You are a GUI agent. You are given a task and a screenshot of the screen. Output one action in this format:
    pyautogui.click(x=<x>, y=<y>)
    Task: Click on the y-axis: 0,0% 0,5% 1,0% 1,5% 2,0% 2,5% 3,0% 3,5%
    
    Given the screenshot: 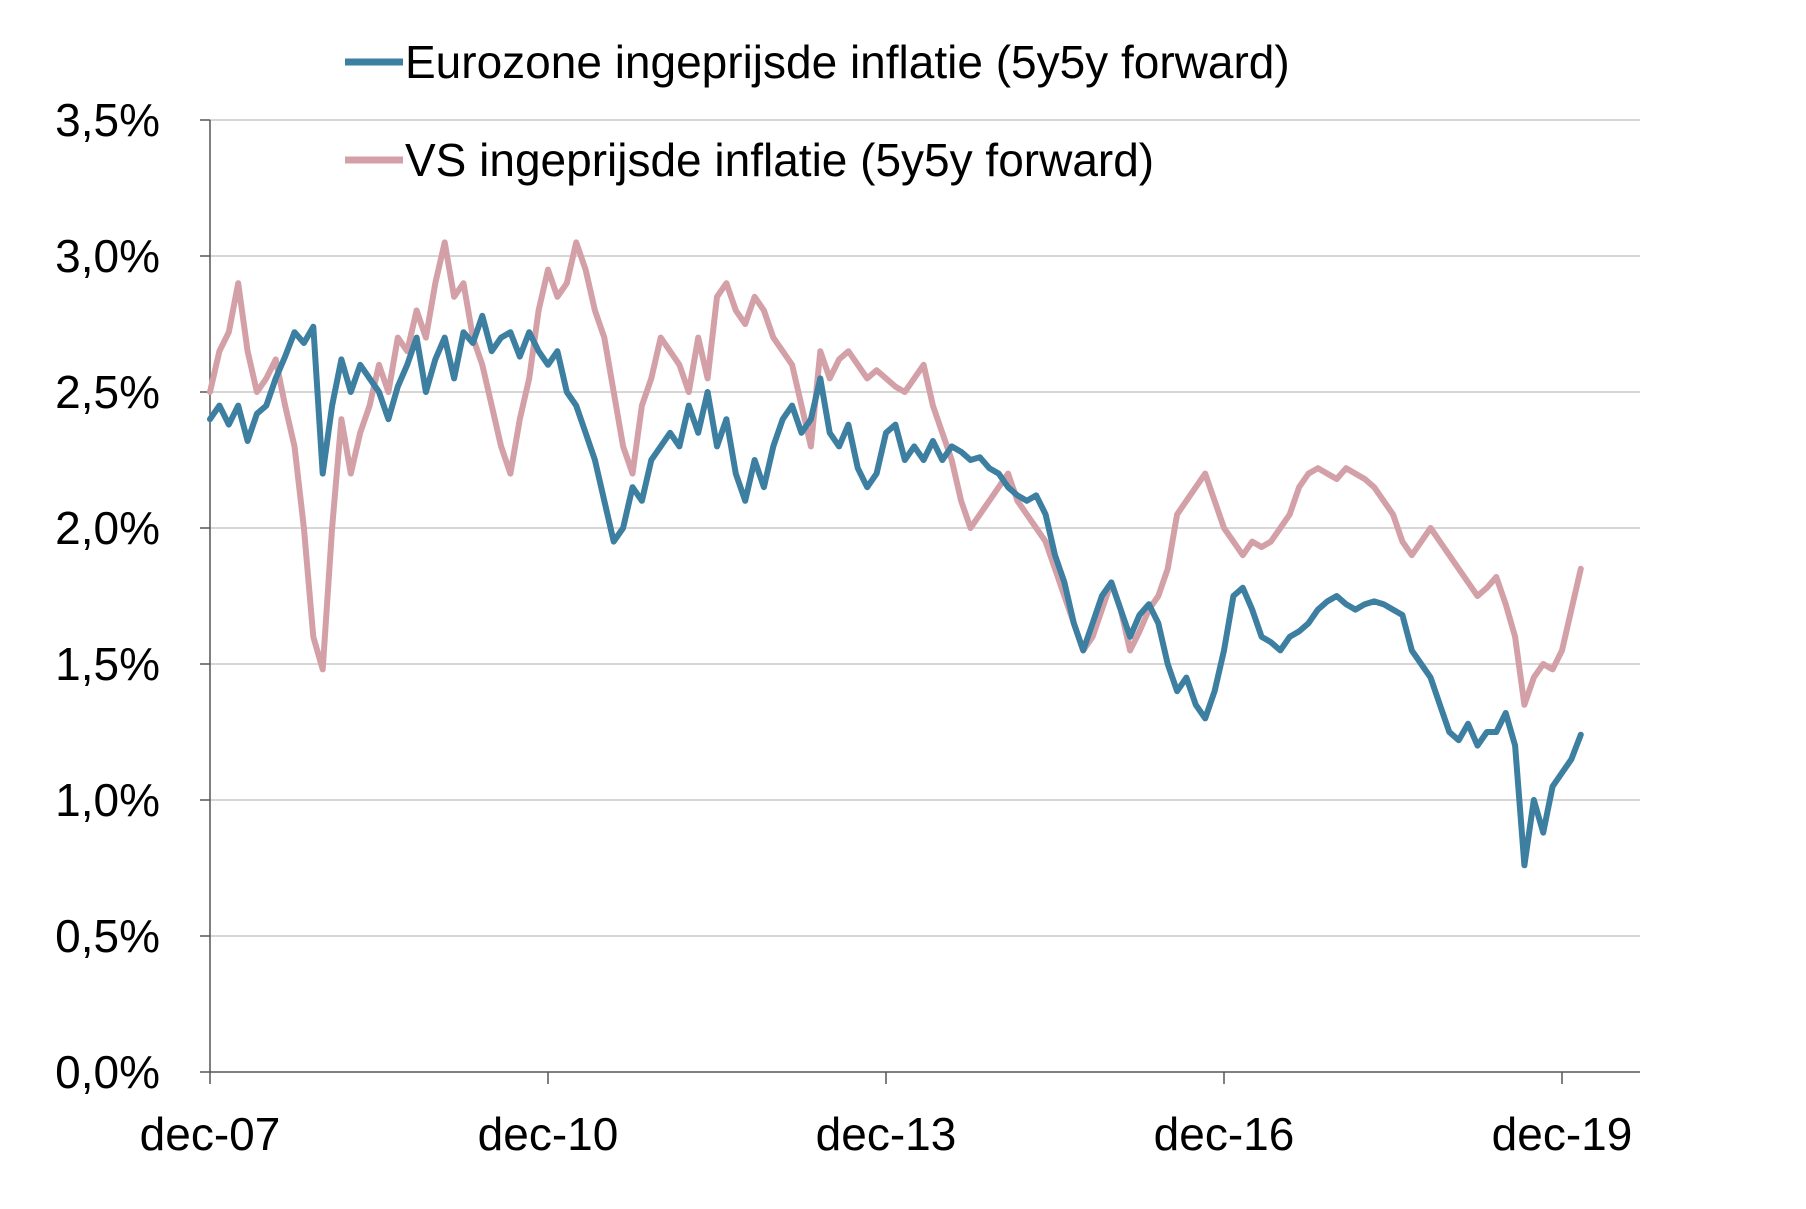 What is the action you would take?
    pyautogui.click(x=133, y=596)
    